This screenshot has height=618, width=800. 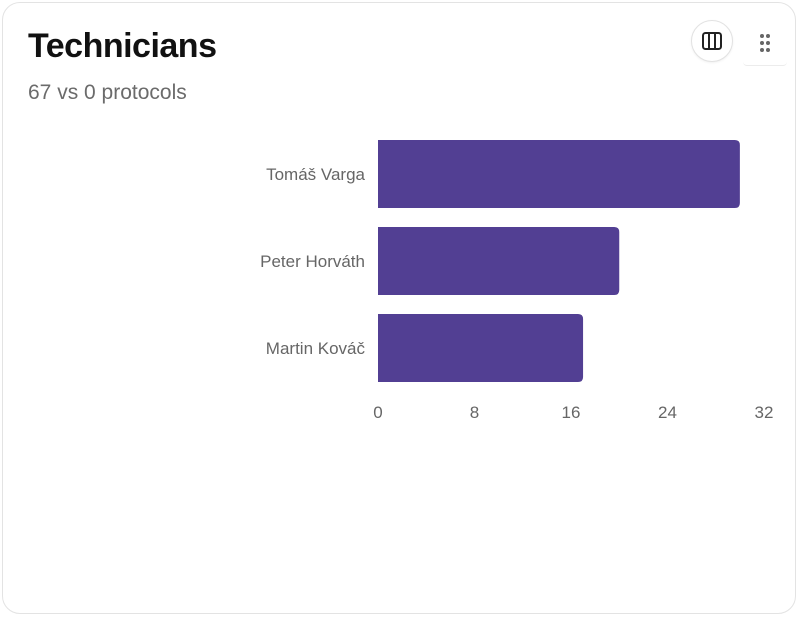 I want to click on x-tick-label: 8, so click(x=474, y=412).